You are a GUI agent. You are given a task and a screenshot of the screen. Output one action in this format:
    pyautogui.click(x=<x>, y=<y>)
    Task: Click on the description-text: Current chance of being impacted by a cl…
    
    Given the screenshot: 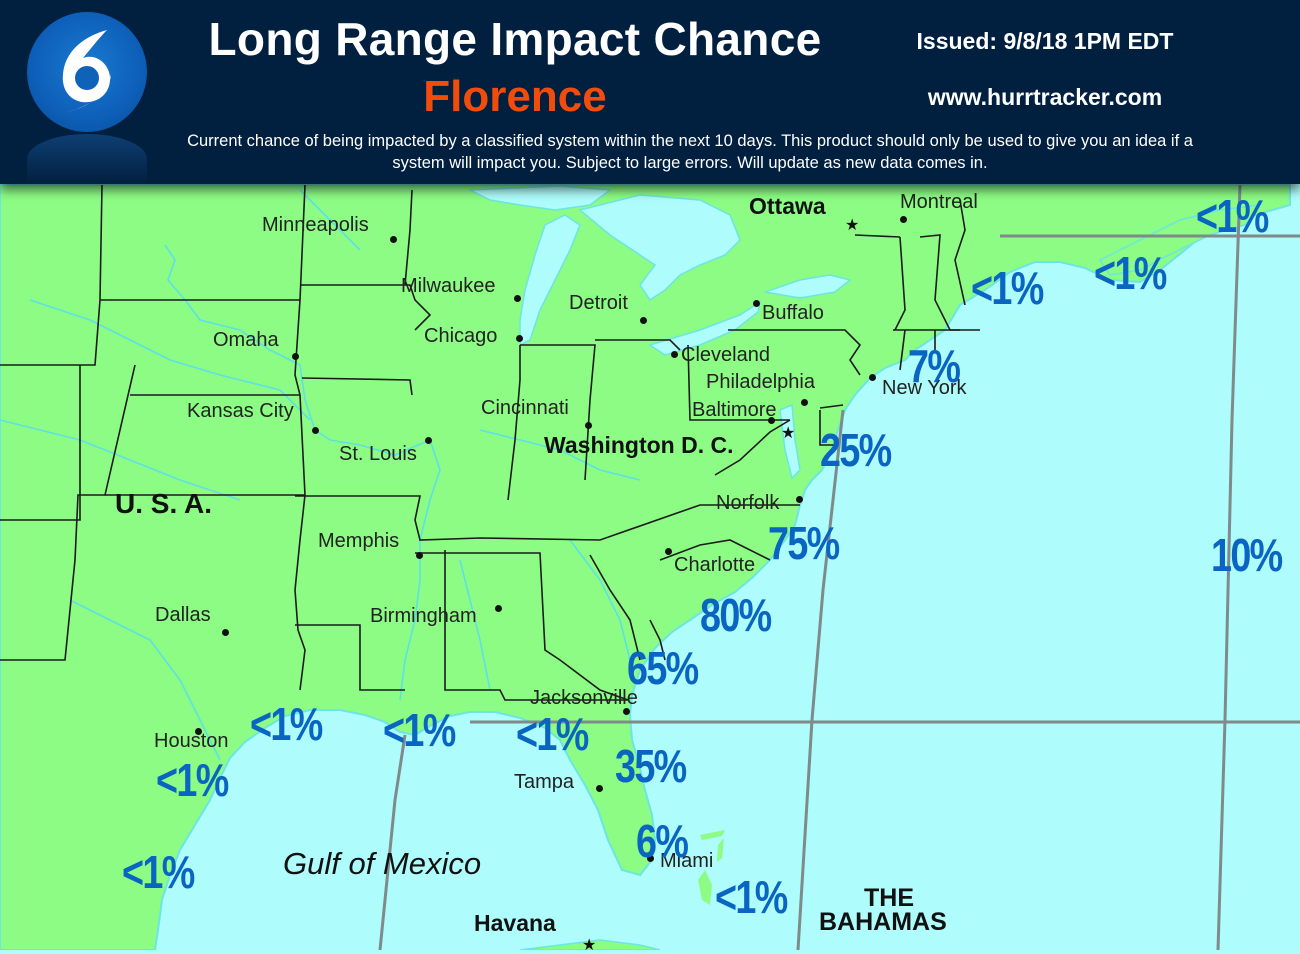 What is the action you would take?
    pyautogui.click(x=690, y=152)
    